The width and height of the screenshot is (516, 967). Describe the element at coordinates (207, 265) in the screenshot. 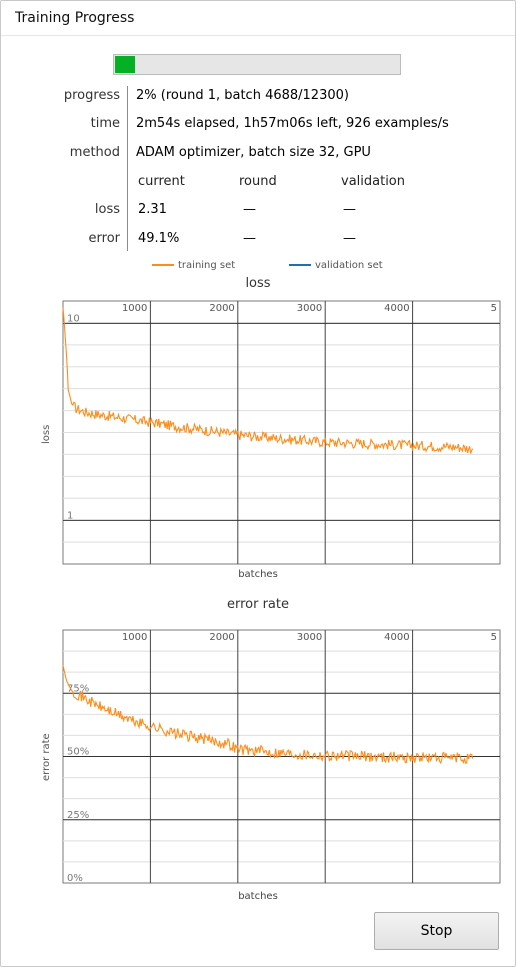

I see `legend-training-label: training set` at that location.